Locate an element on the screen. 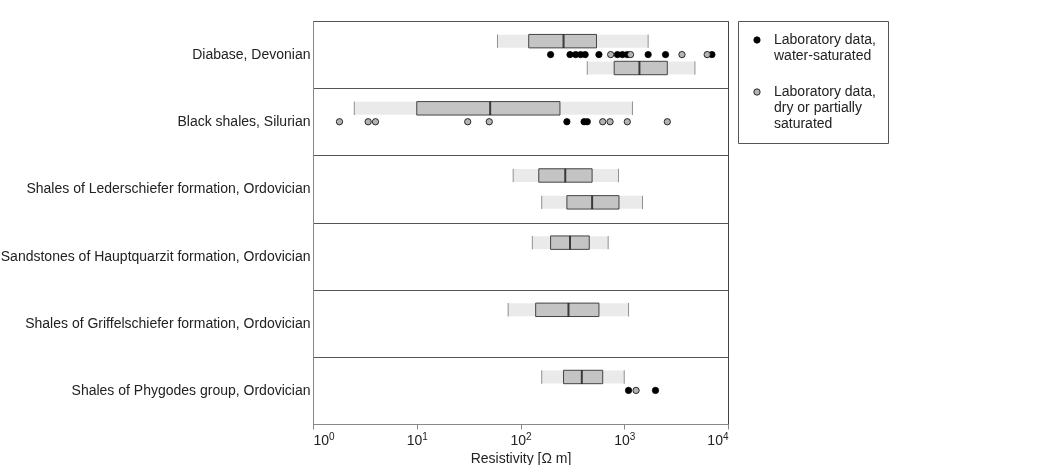  y-tick-label: Diabase, Devonian is located at coordinates (251, 54).